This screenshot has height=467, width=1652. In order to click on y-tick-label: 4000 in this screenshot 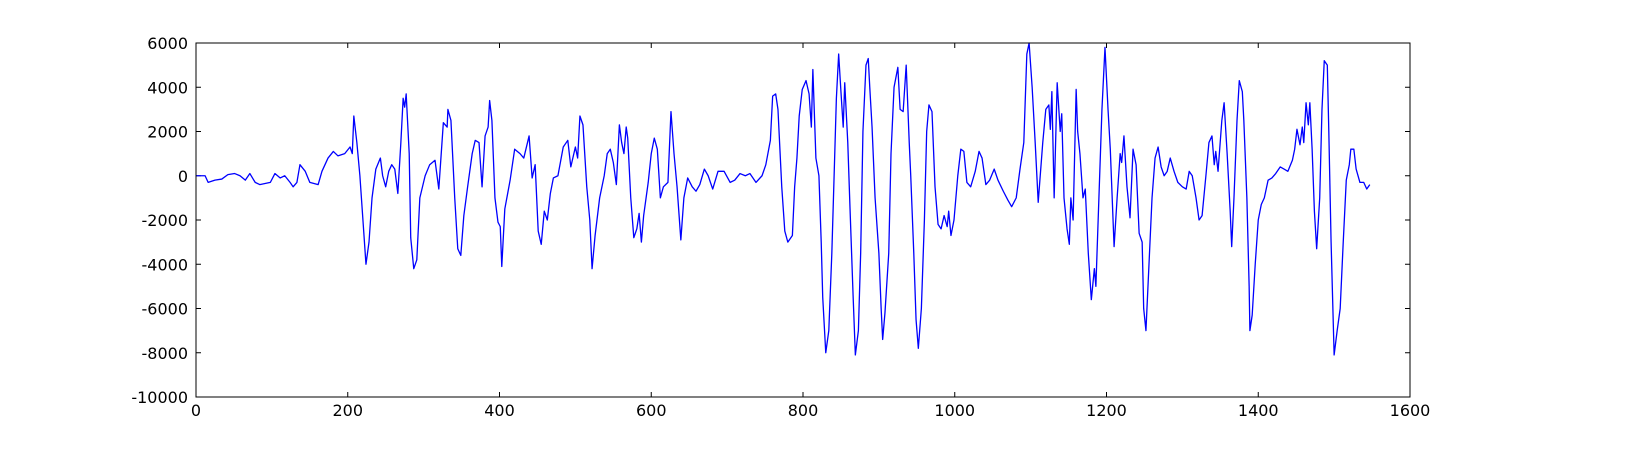, I will do `click(167, 87)`.